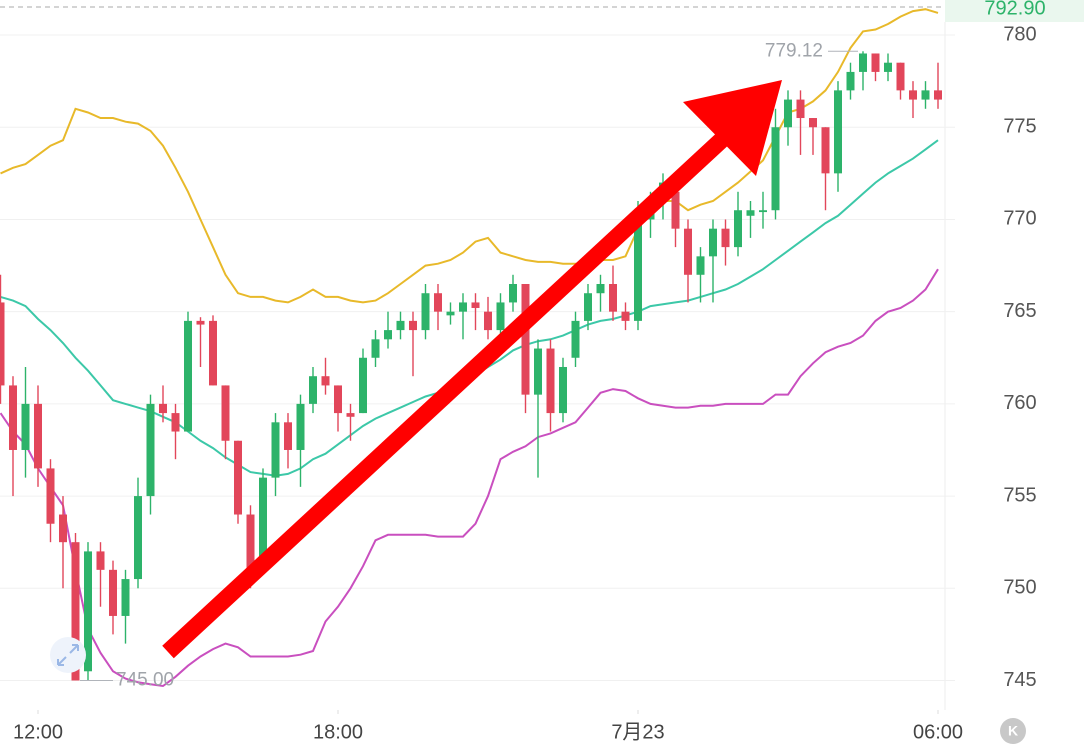 The image size is (1084, 749). I want to click on kline-toggle-bg, so click(1013, 731).